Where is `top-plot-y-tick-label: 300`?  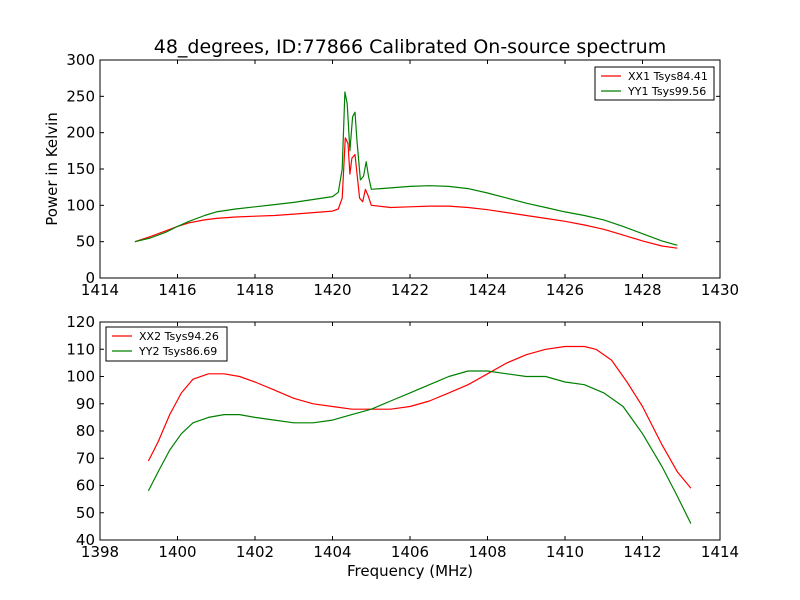 top-plot-y-tick-label: 300 is located at coordinates (80, 60).